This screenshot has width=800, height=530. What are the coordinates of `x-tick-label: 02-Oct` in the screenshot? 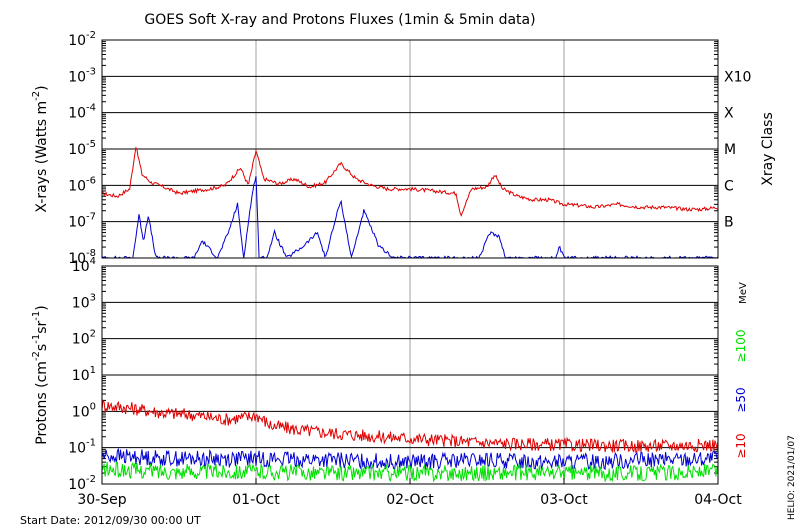 It's located at (410, 500).